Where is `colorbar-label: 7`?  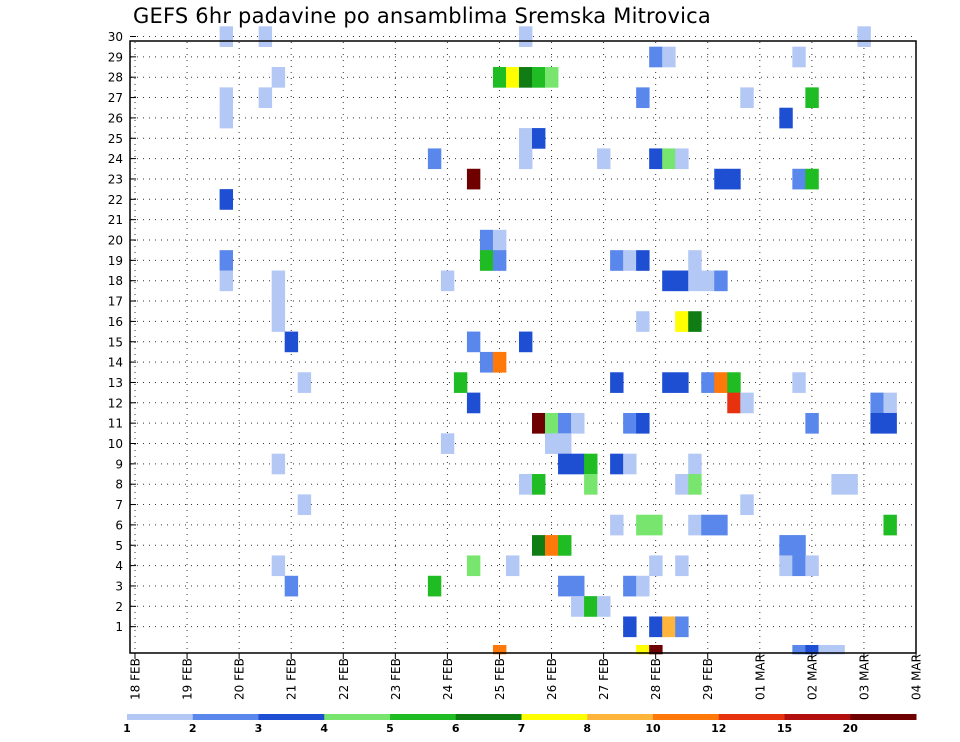 colorbar-label: 7 is located at coordinates (522, 728).